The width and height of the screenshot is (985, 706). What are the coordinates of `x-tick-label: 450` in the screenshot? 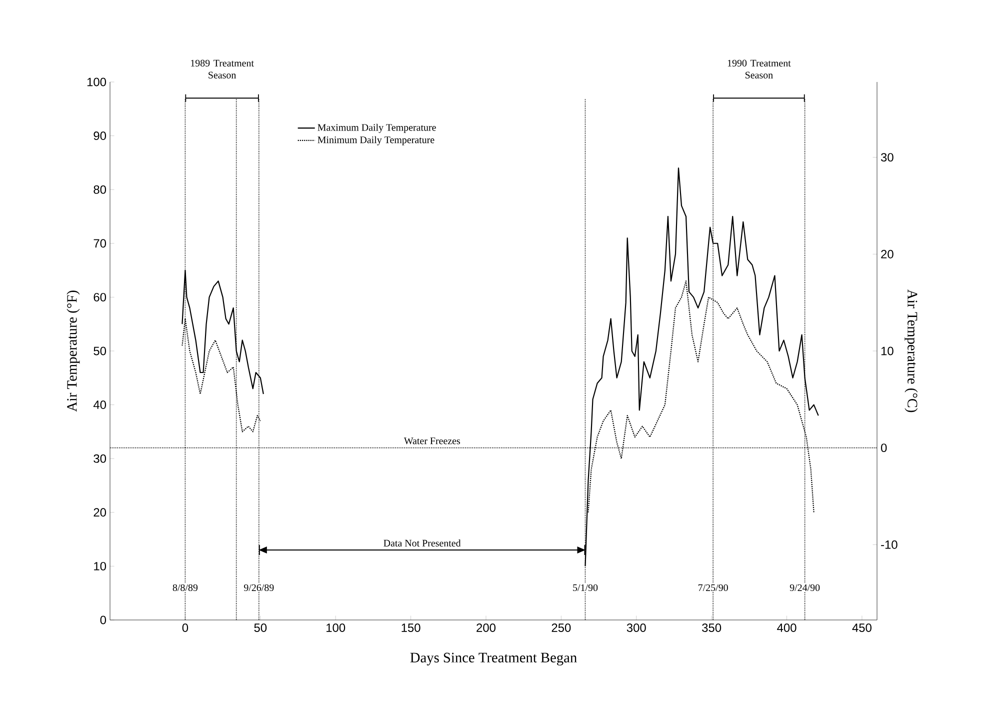 It's located at (862, 628).